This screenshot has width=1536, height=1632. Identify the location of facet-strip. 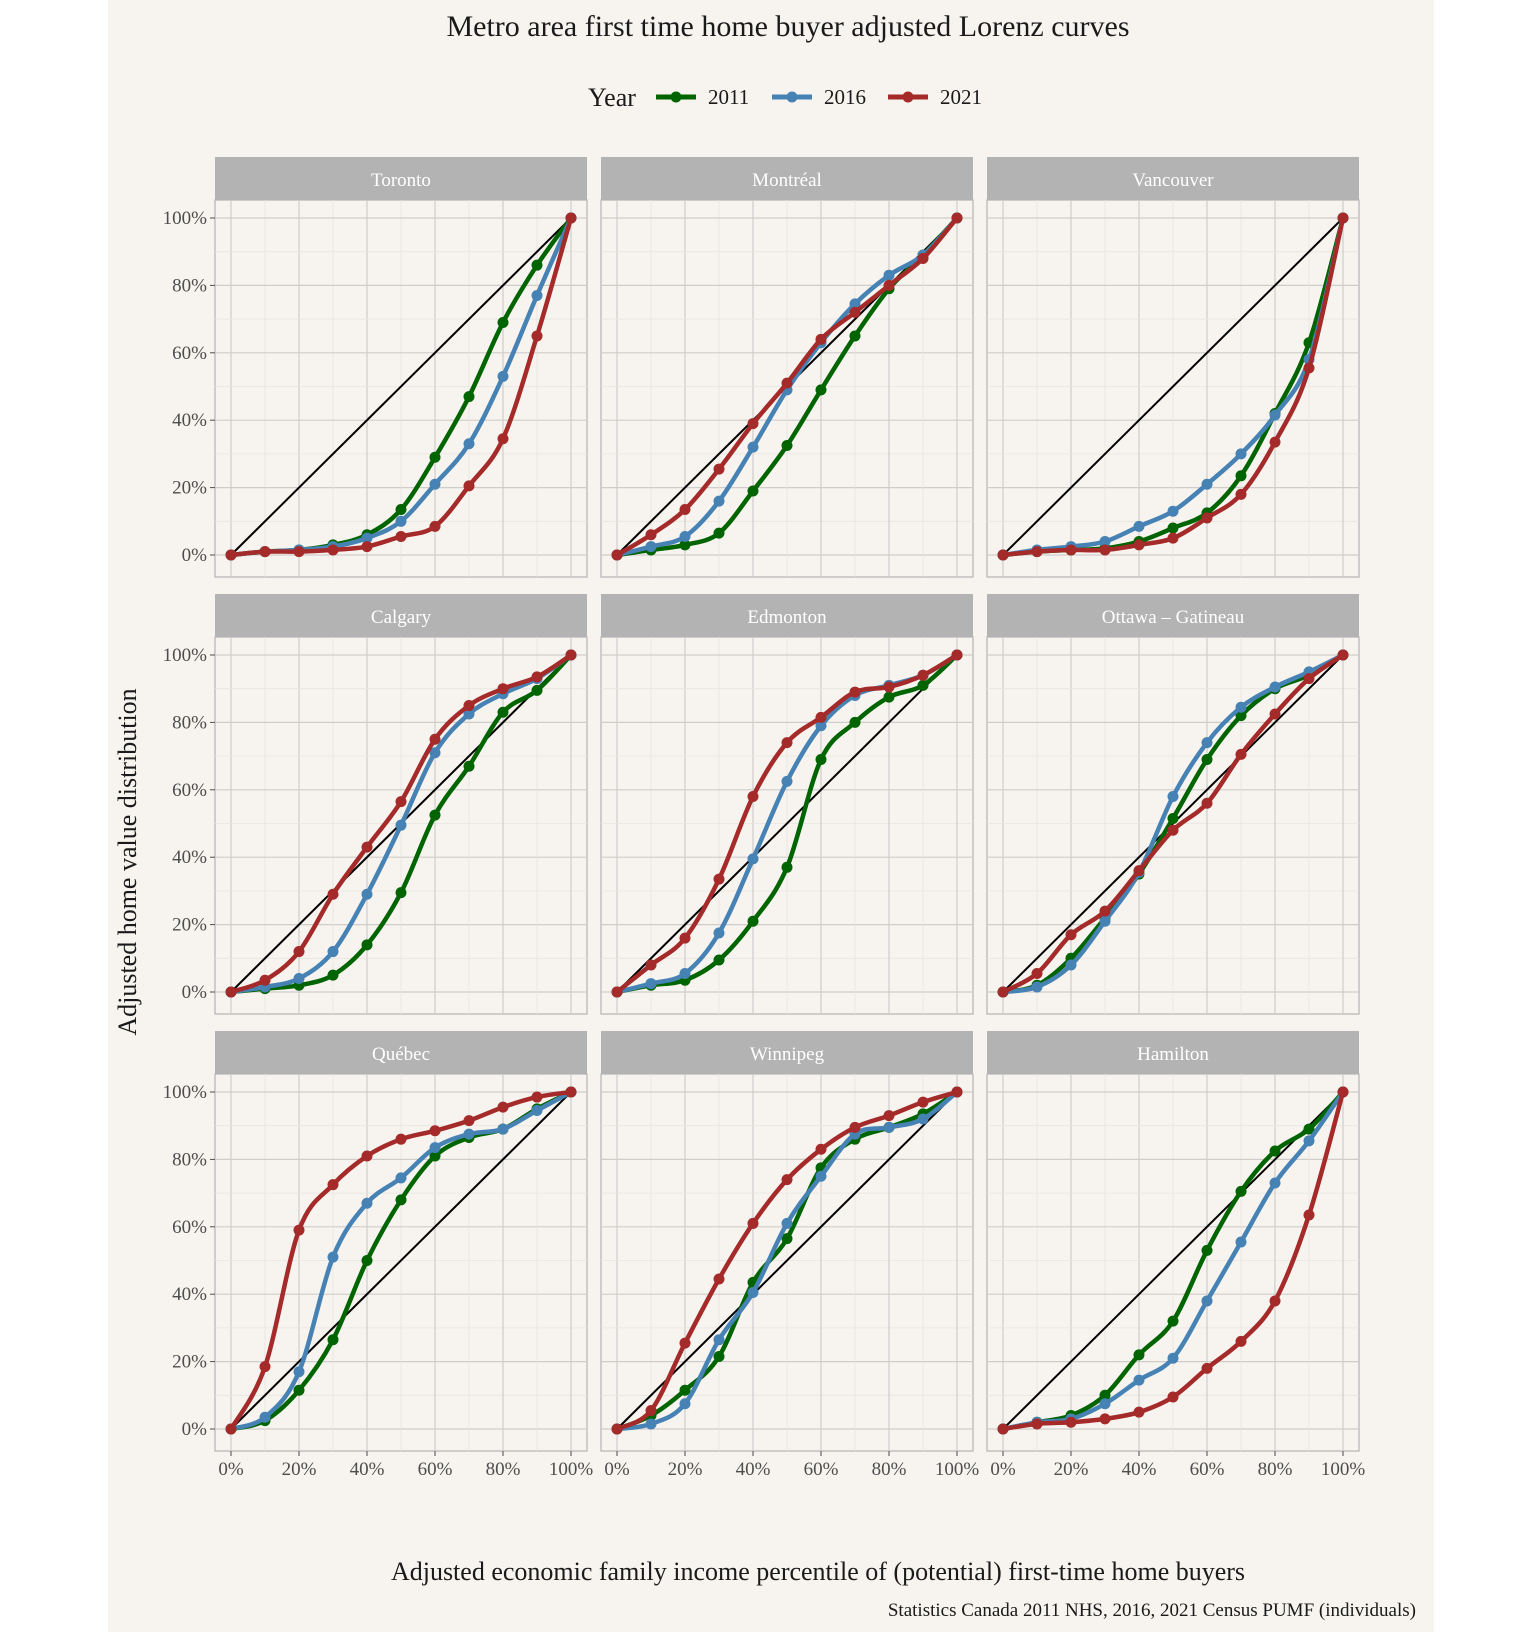
(1173, 1052).